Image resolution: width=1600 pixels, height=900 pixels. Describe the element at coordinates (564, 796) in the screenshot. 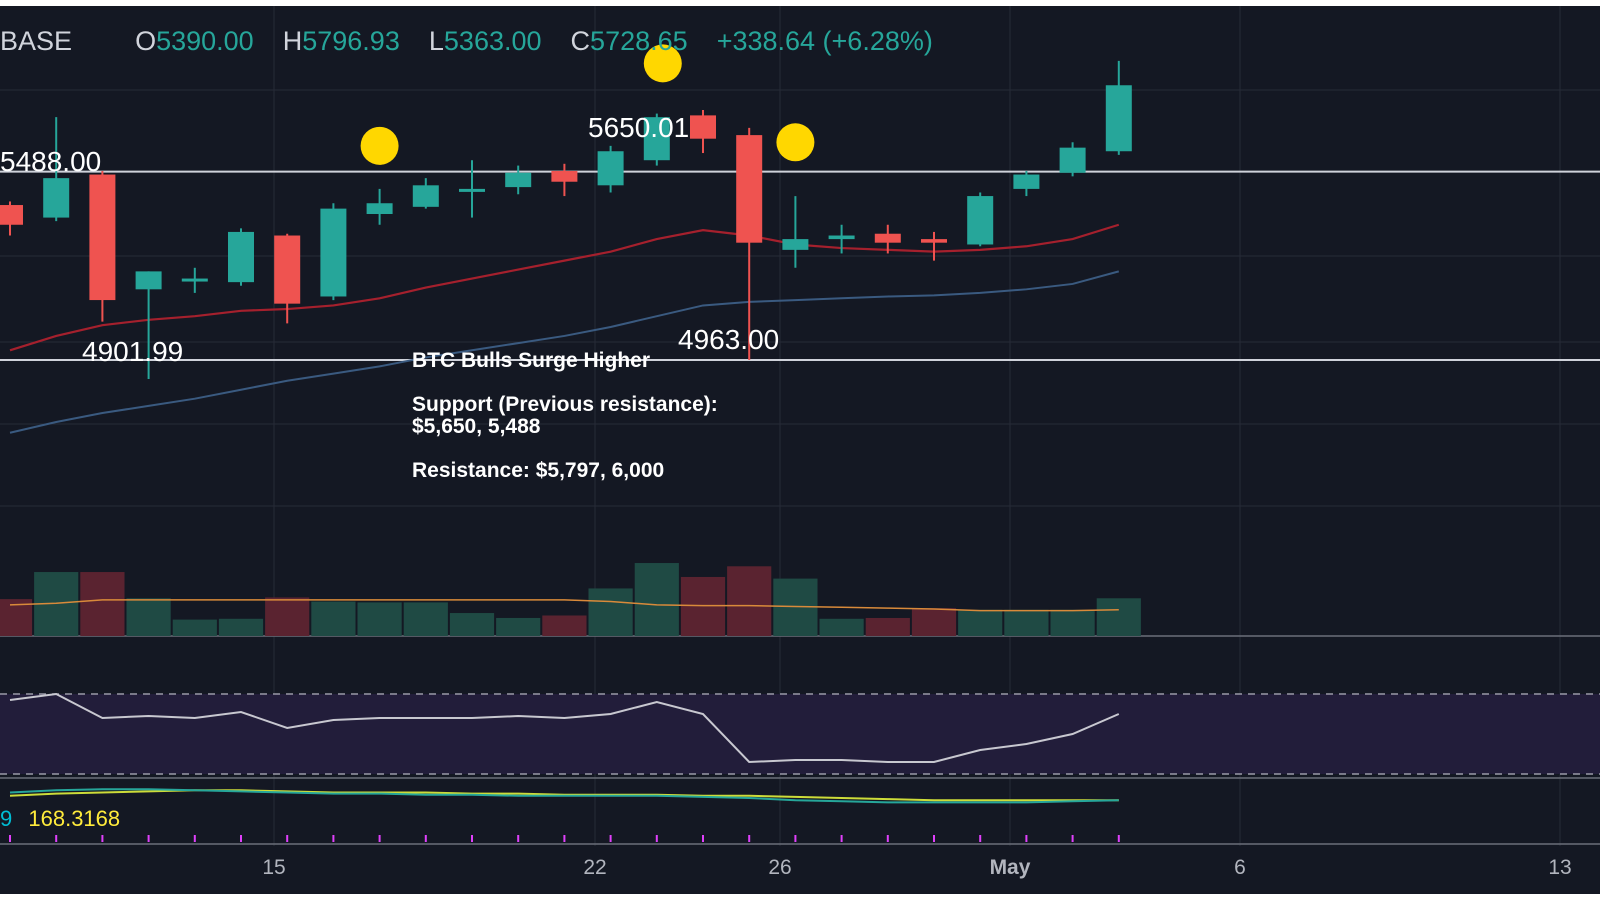

I see `macd-line` at that location.